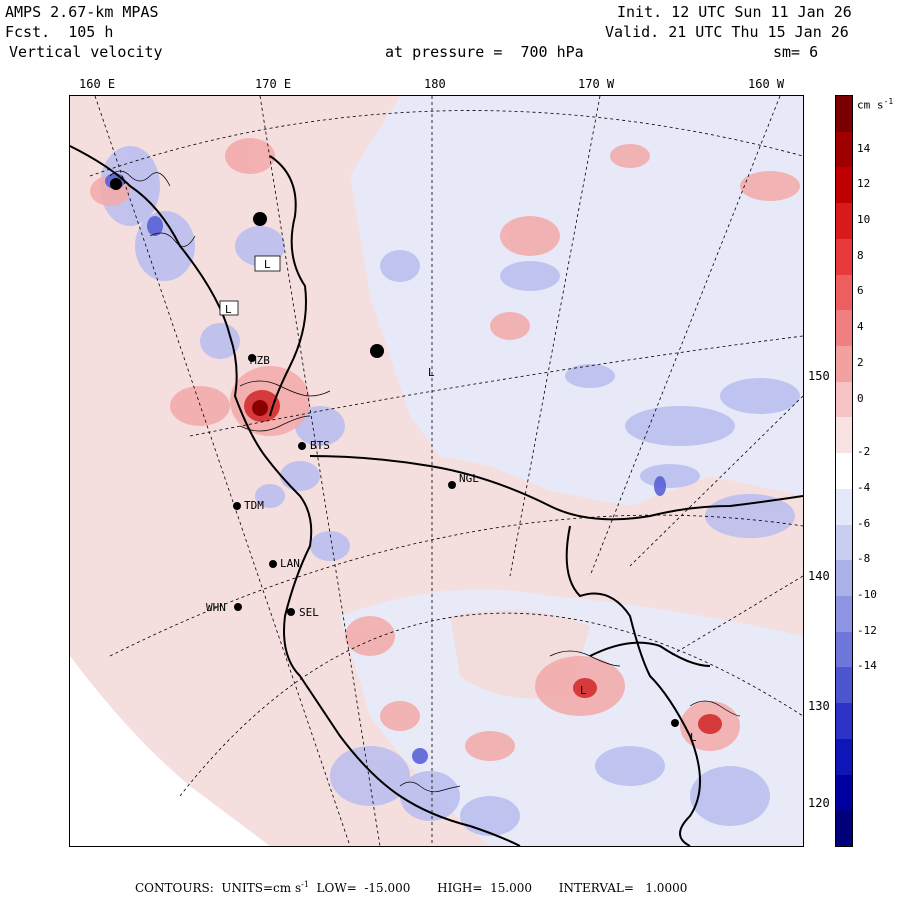 The image size is (900, 900). I want to click on colorbar-tick-label: -8, so click(864, 559).